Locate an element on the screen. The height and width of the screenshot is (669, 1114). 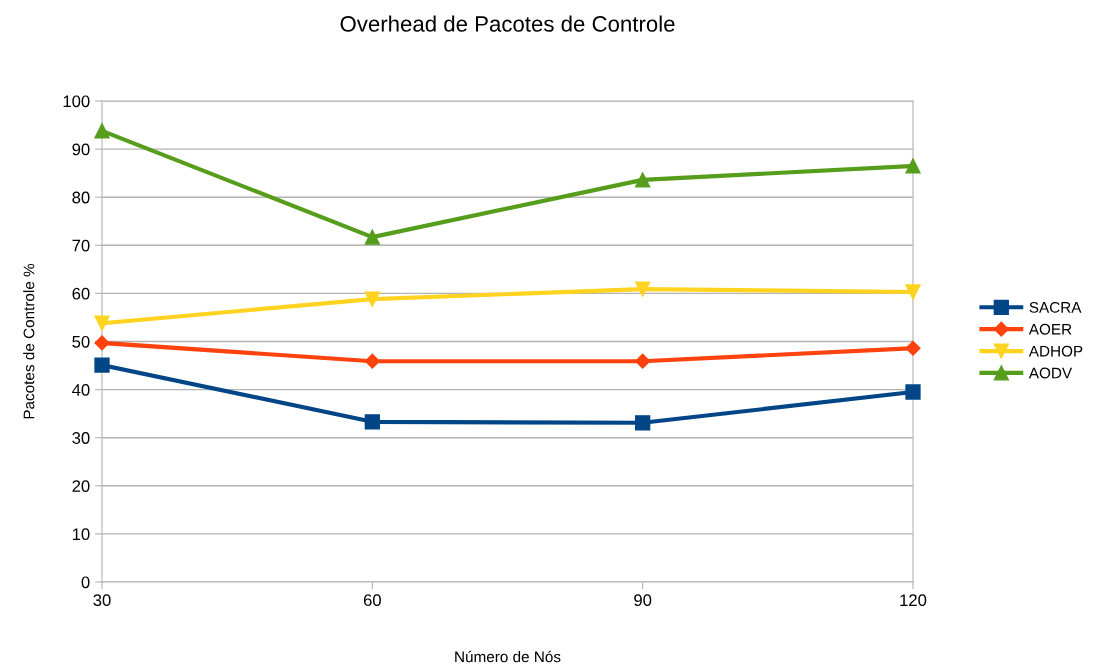
x-tick-label: 60 is located at coordinates (372, 600).